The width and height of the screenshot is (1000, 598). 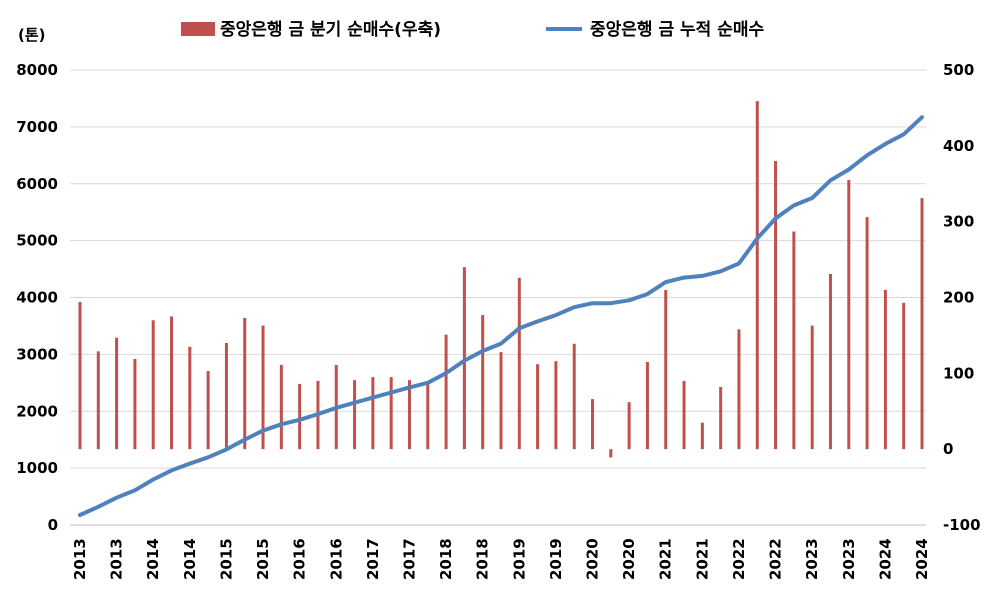 I want to click on right-tick-label: 100, so click(x=958, y=373).